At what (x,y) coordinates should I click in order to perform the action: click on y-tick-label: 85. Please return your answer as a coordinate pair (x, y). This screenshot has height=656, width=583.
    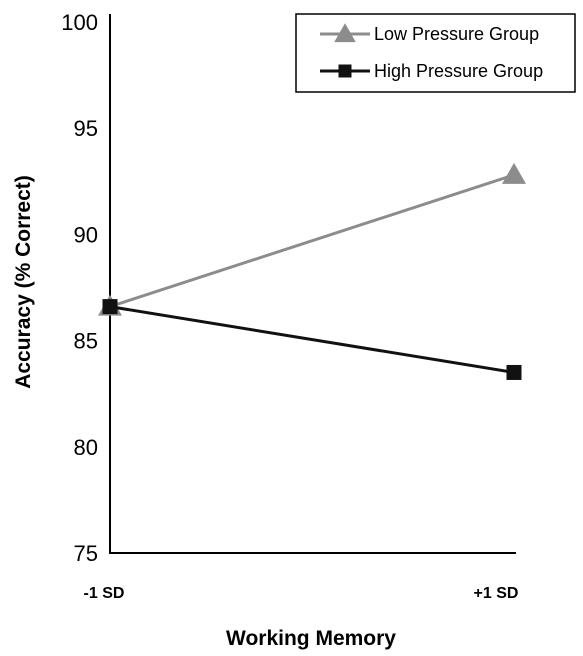
    Looking at the image, I should click on (86, 341).